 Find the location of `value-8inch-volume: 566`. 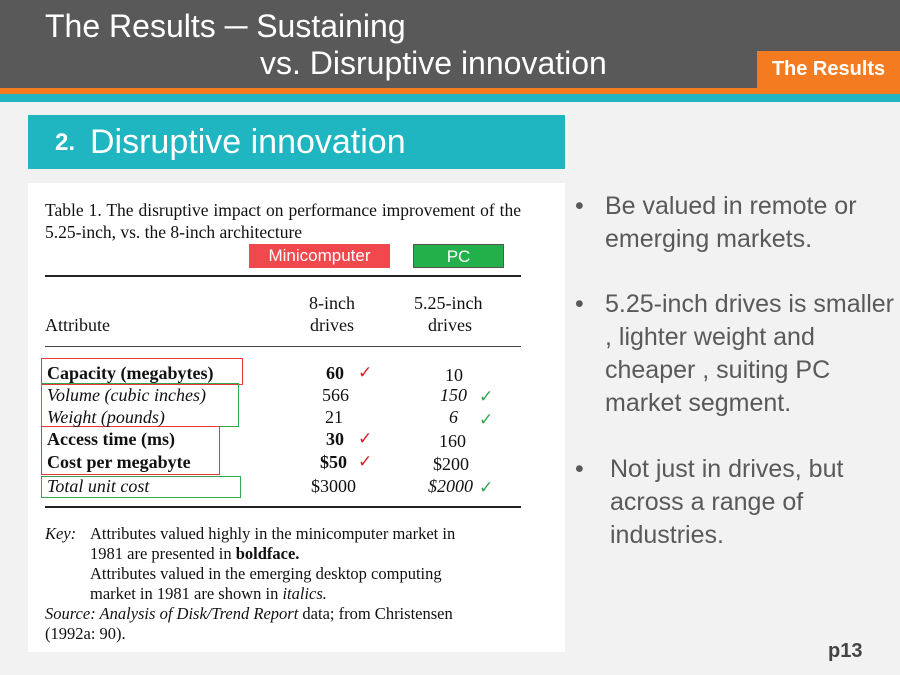

value-8inch-volume: 566 is located at coordinates (335, 395).